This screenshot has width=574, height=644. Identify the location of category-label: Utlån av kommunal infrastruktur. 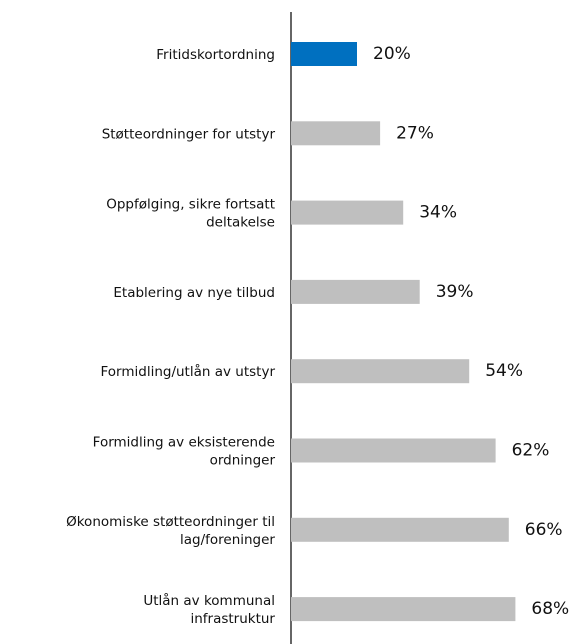
(209, 609).